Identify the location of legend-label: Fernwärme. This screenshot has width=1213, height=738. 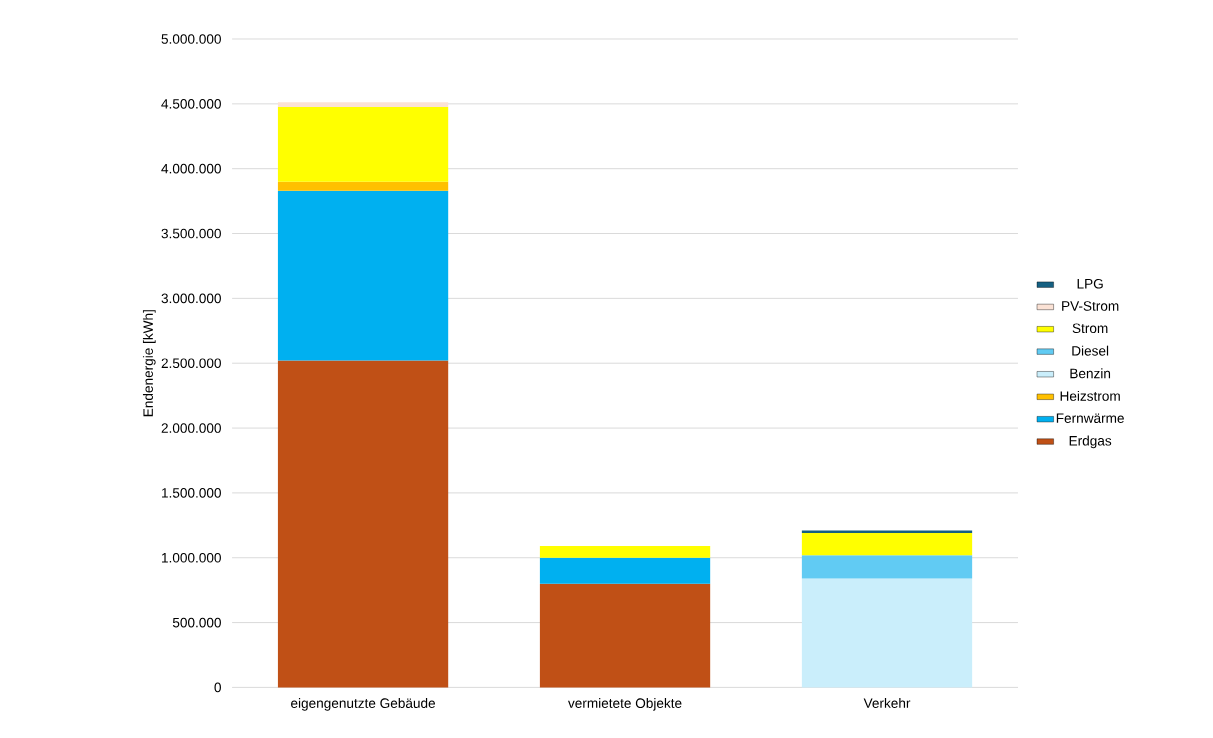
(1090, 418).